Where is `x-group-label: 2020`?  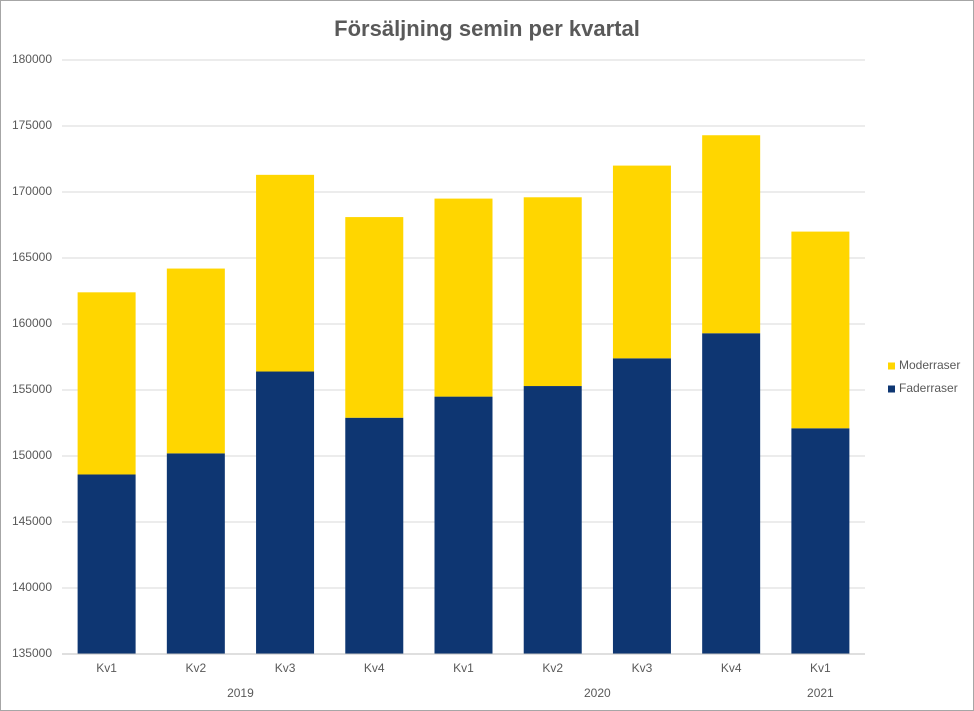
x-group-label: 2020 is located at coordinates (597, 693).